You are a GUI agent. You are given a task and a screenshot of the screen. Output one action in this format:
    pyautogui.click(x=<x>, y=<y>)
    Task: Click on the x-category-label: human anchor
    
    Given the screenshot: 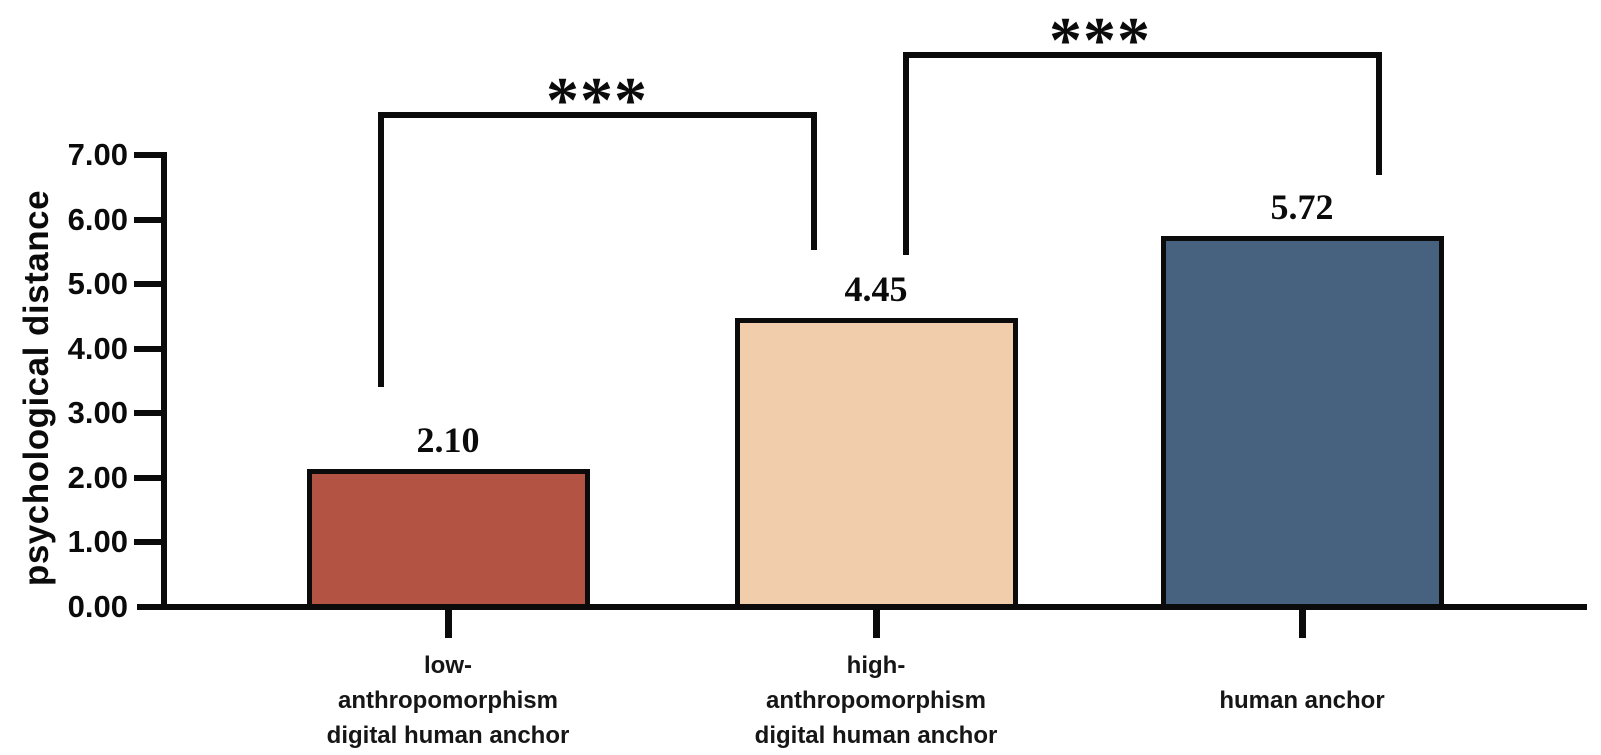 What is the action you would take?
    pyautogui.click(x=1302, y=700)
    